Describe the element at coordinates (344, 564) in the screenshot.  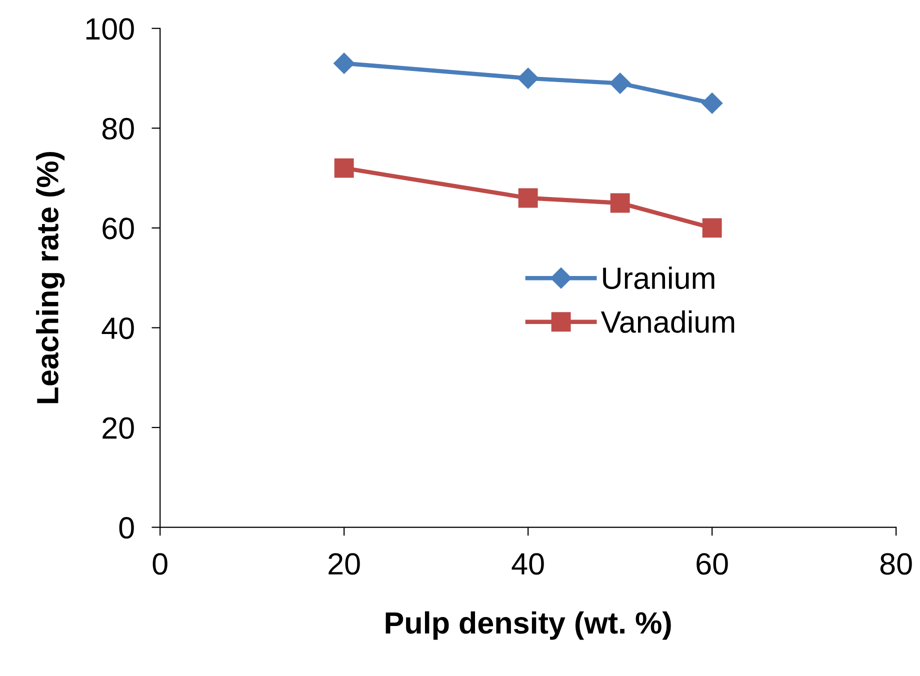
I see `x-tick-label: 20` at that location.